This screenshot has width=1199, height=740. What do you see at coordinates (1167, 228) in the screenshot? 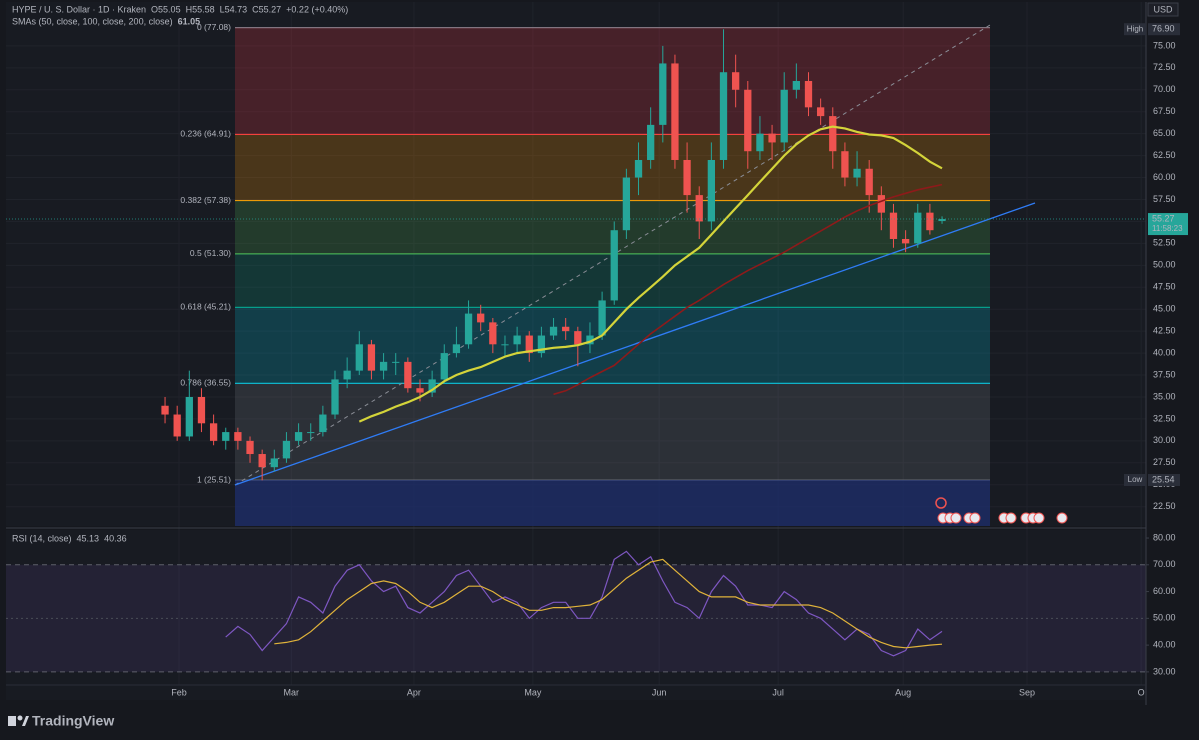
I see `countdown: 11:58:23` at bounding box center [1167, 228].